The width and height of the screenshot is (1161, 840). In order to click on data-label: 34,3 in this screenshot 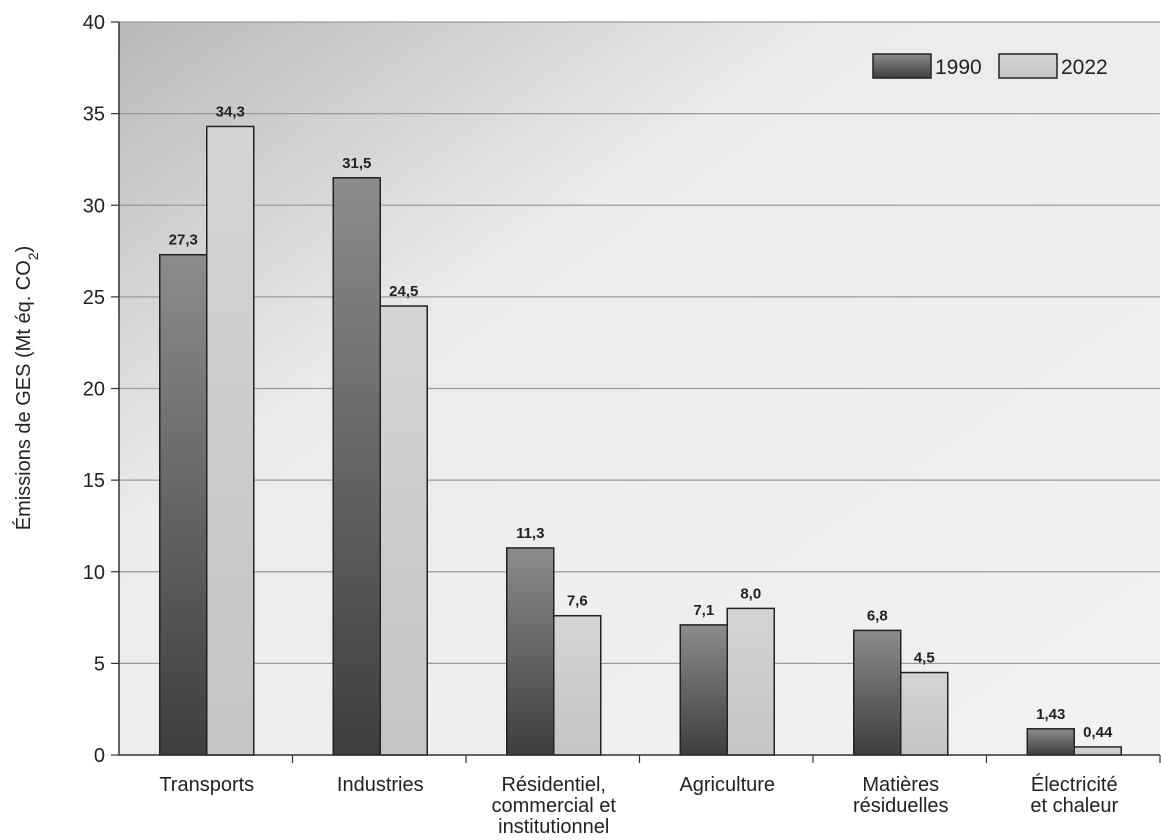, I will do `click(230, 111)`.